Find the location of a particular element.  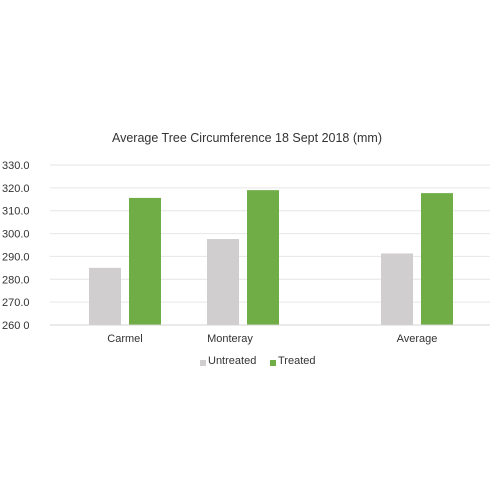

bar-treated-monteray is located at coordinates (263, 257).